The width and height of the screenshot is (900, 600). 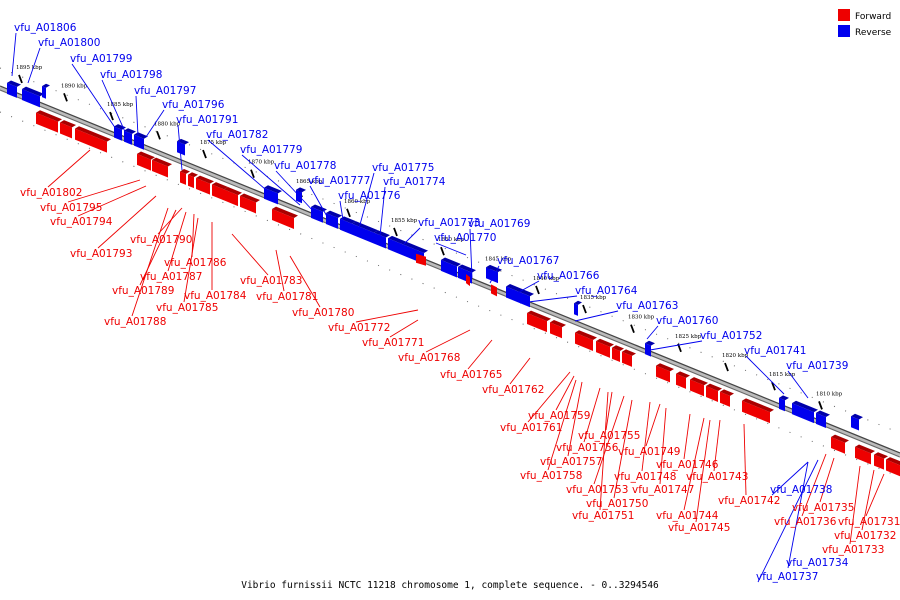 What do you see at coordinates (647, 306) in the screenshot?
I see `gene-label: vfu_A01763` at bounding box center [647, 306].